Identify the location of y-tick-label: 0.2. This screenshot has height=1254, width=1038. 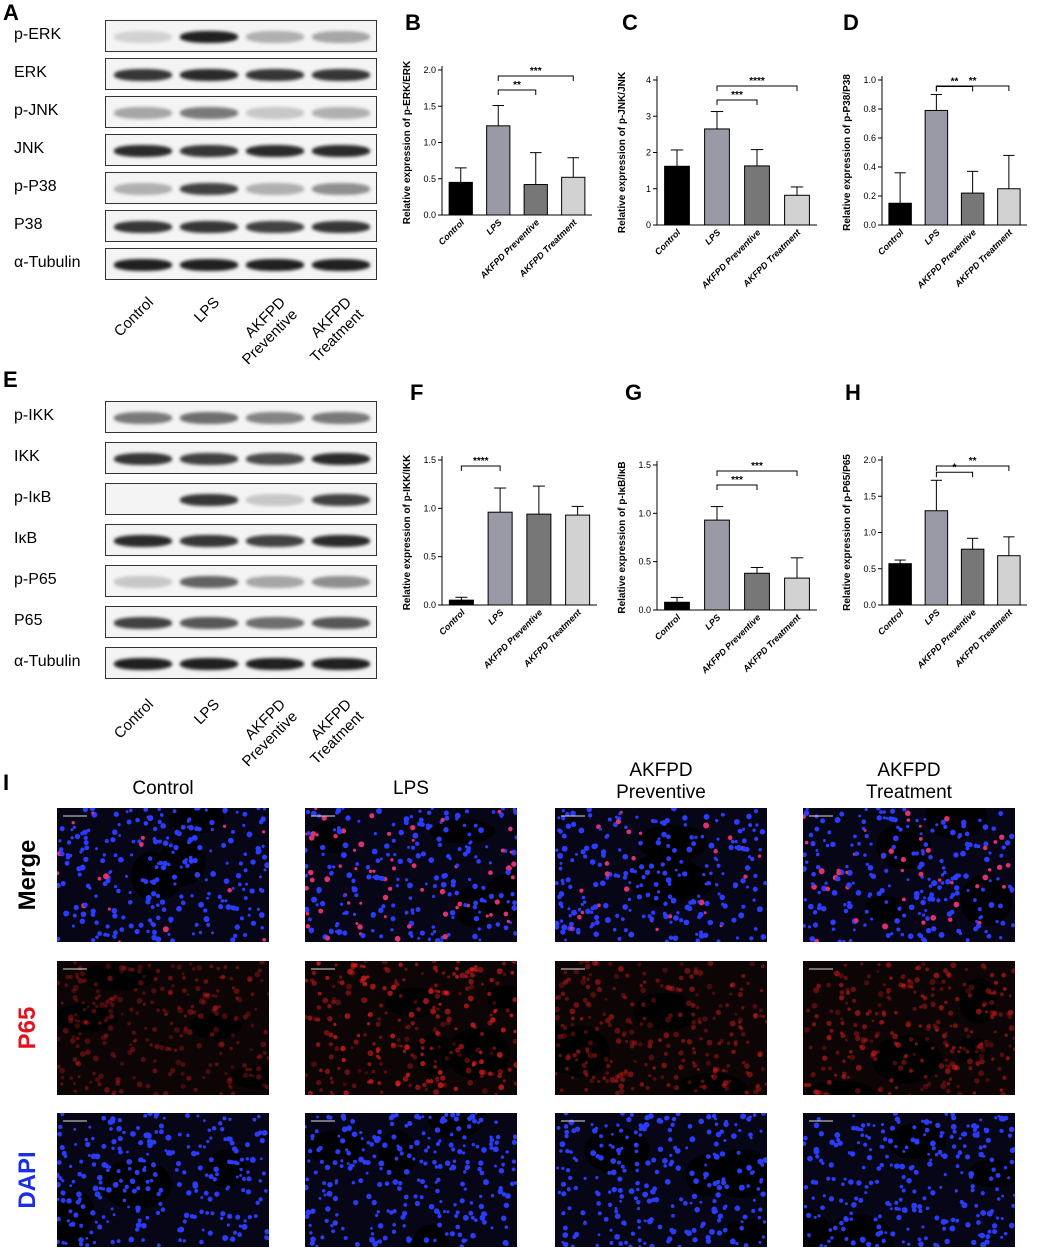
(869, 196).